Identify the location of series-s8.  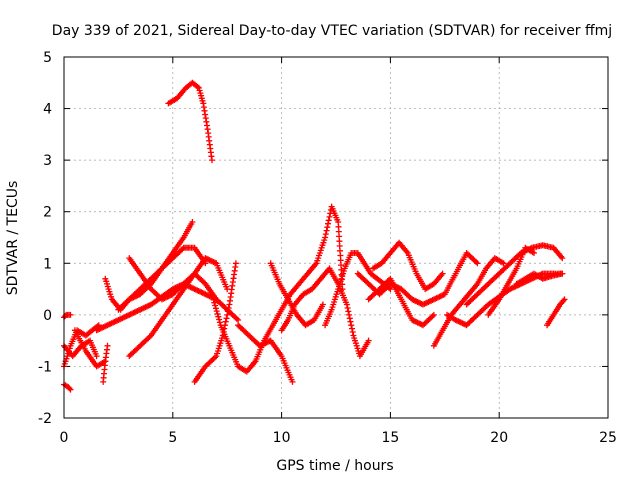
(149, 266).